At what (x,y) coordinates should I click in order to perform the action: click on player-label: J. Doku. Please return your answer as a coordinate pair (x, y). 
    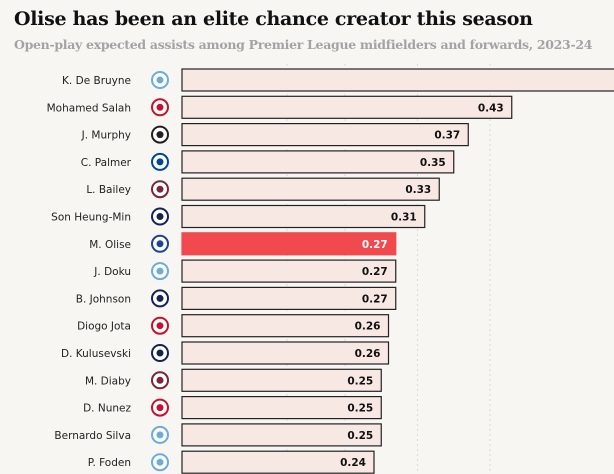
    Looking at the image, I should click on (112, 272).